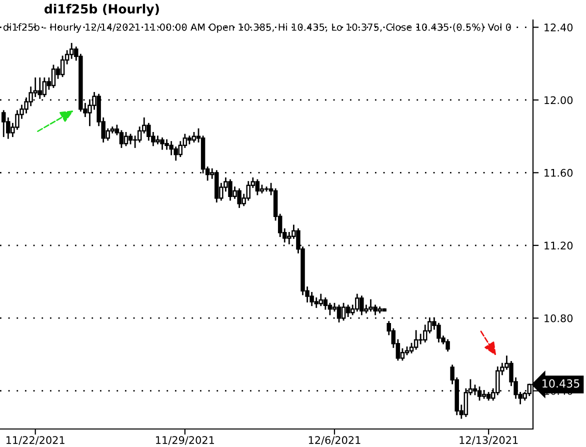 This screenshot has height=447, width=586. I want to click on text: 10.435, so click(561, 383).